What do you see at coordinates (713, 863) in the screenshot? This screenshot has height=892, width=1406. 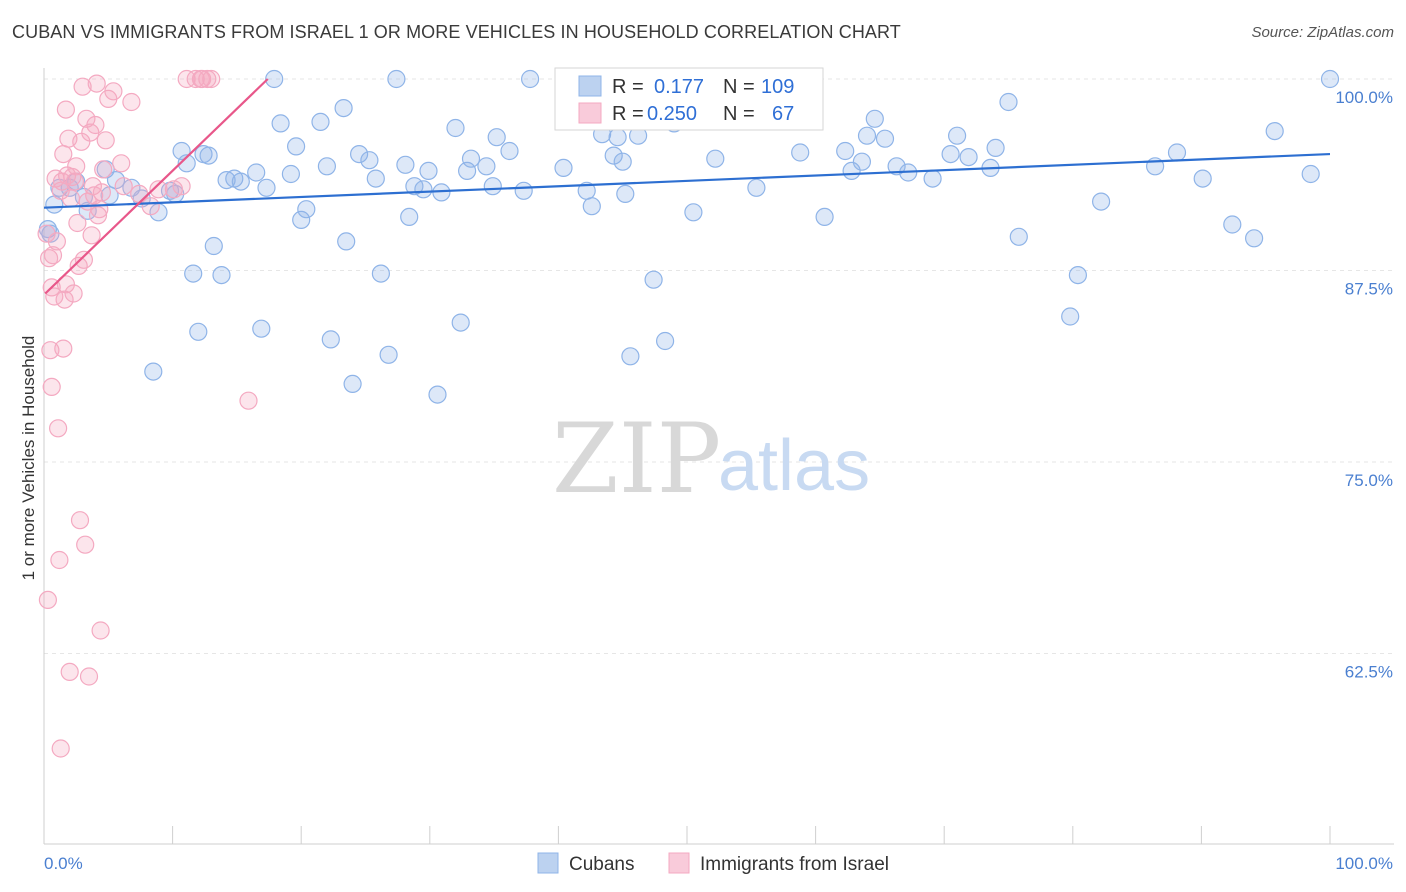 I see `series-legend: Cubans Immigrants from Israel` at bounding box center [713, 863].